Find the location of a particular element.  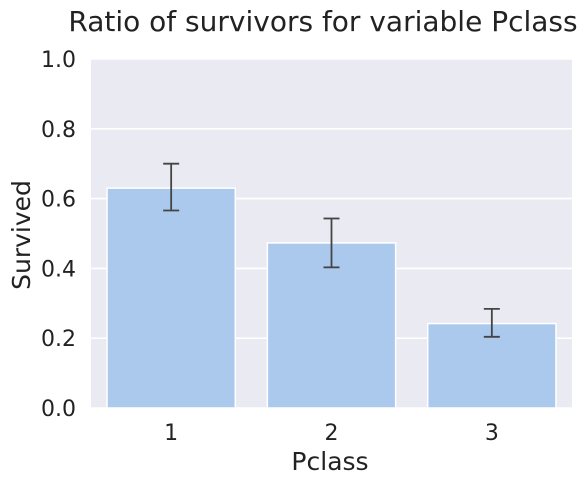

y-tick-label: 0.8 is located at coordinates (58, 130).